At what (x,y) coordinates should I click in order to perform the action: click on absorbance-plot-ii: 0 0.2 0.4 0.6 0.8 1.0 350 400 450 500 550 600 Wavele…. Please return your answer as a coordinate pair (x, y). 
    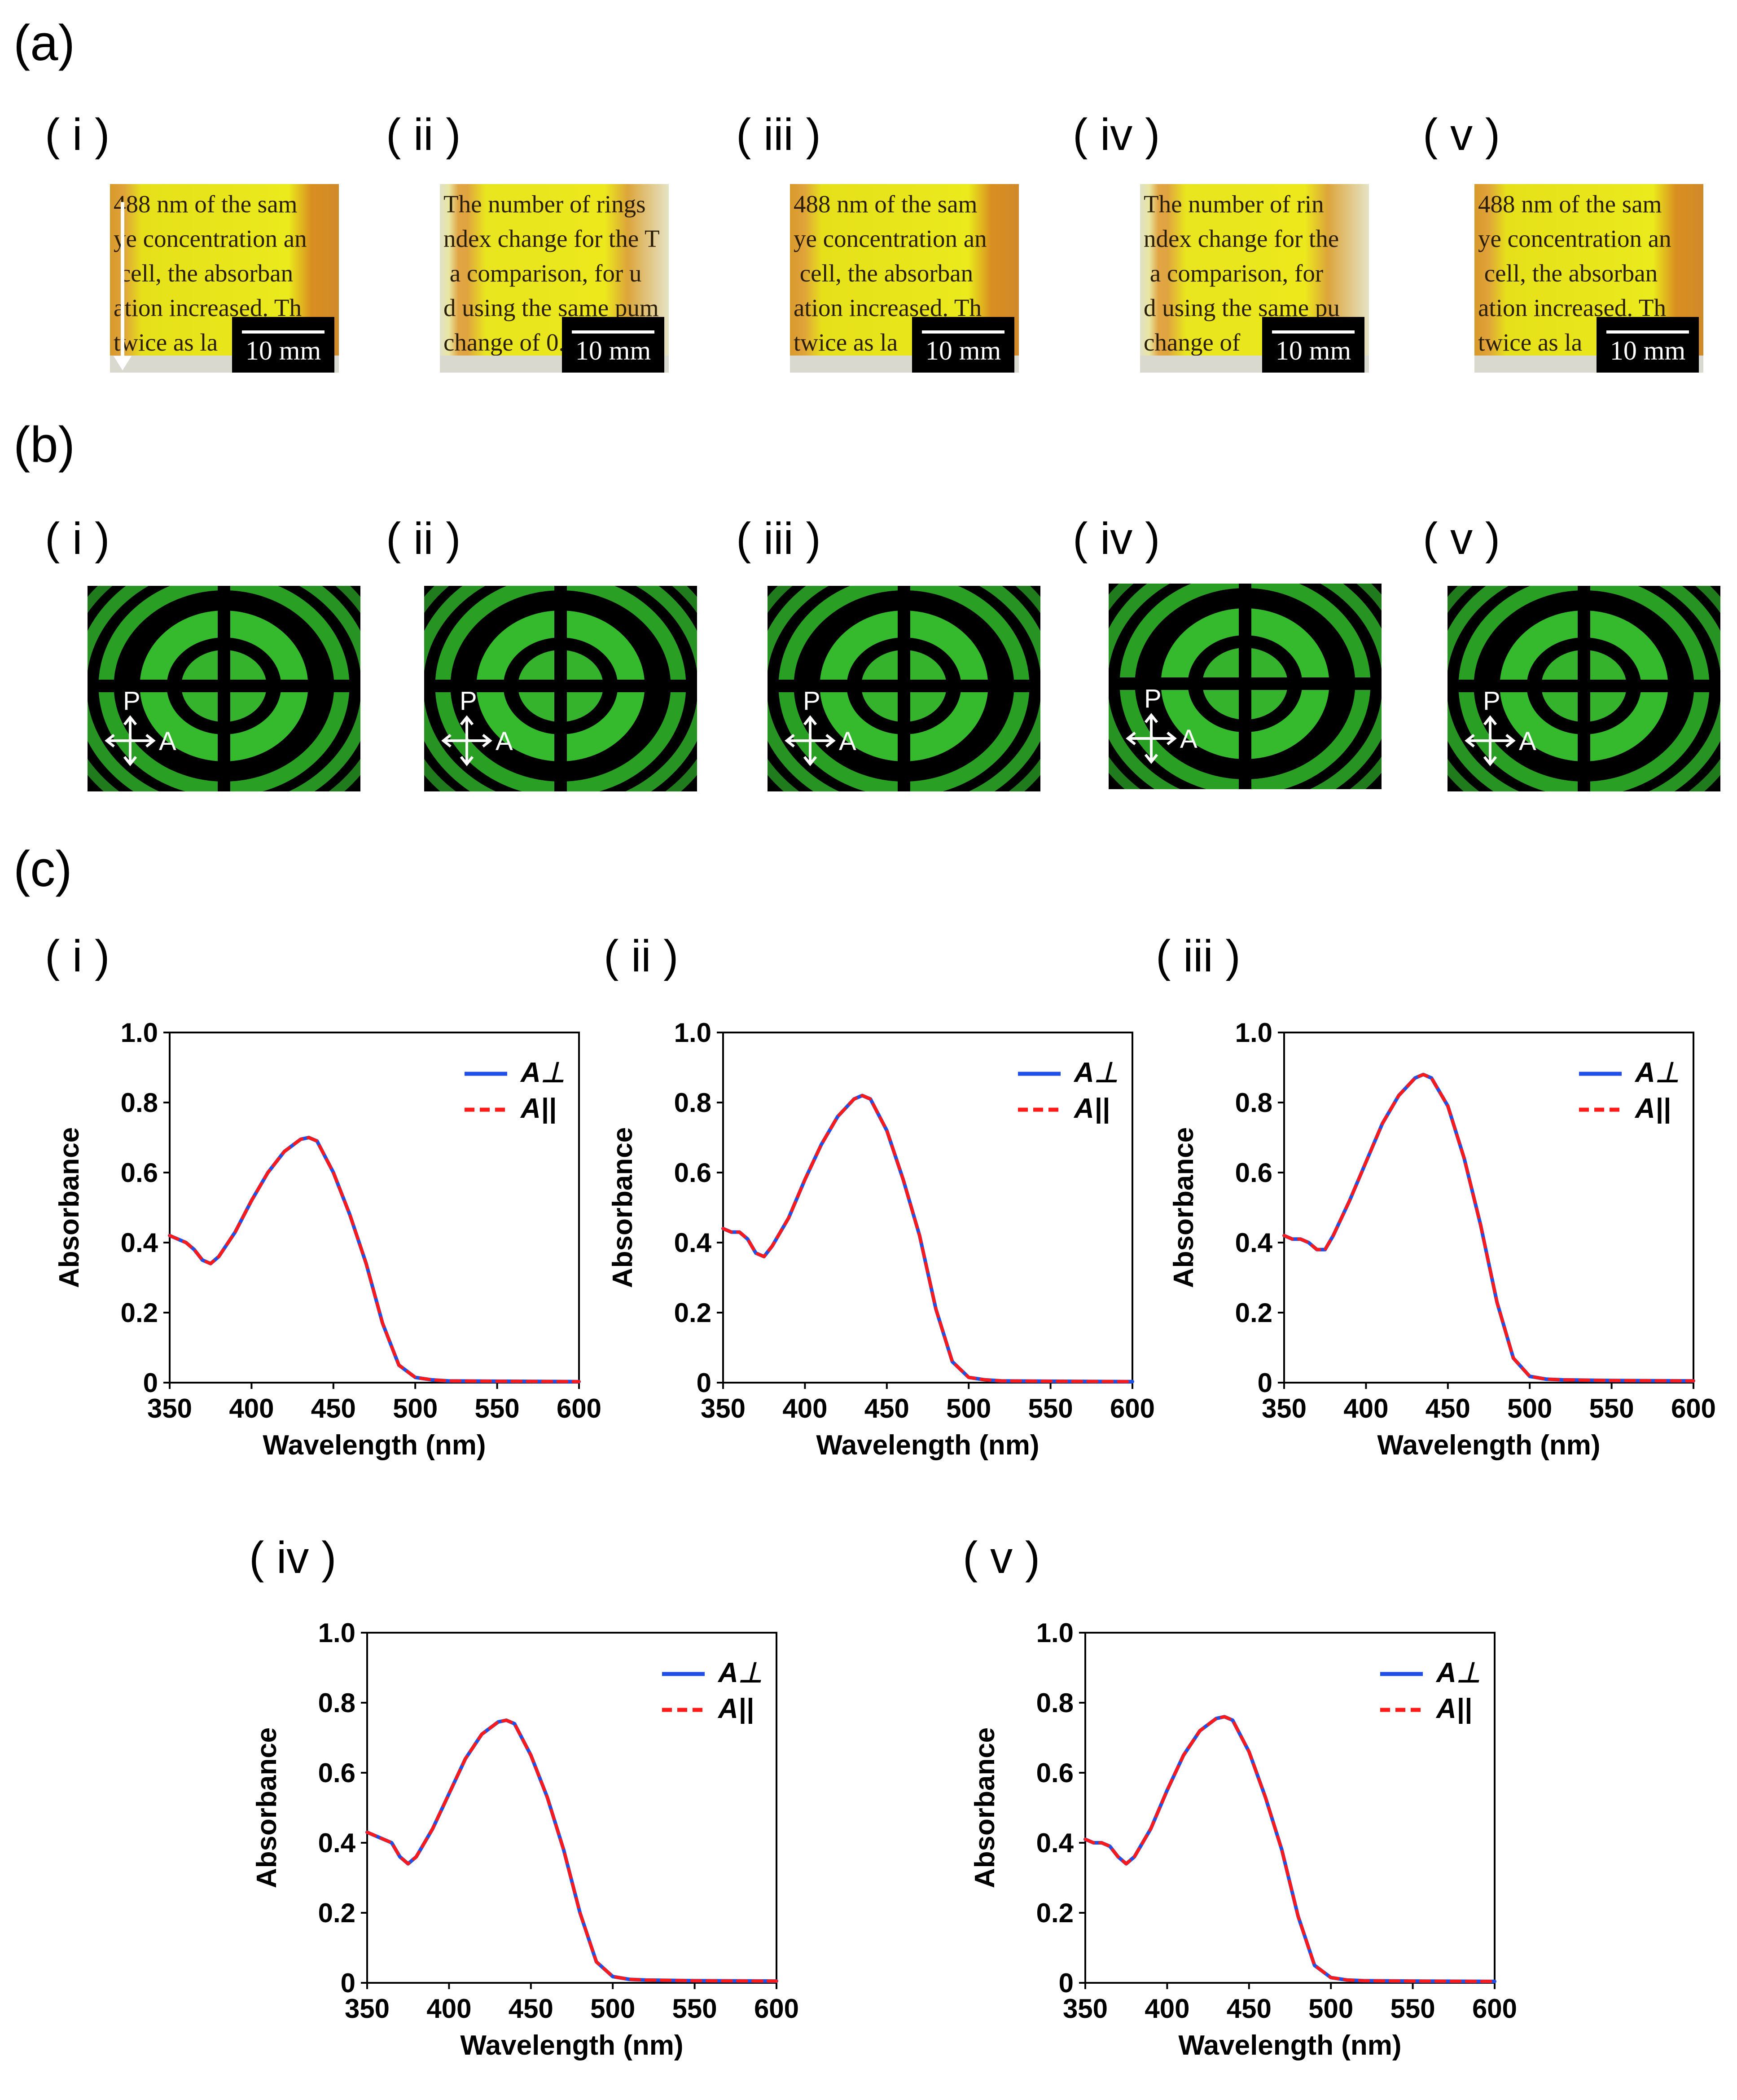
    Looking at the image, I should click on (854, 1252).